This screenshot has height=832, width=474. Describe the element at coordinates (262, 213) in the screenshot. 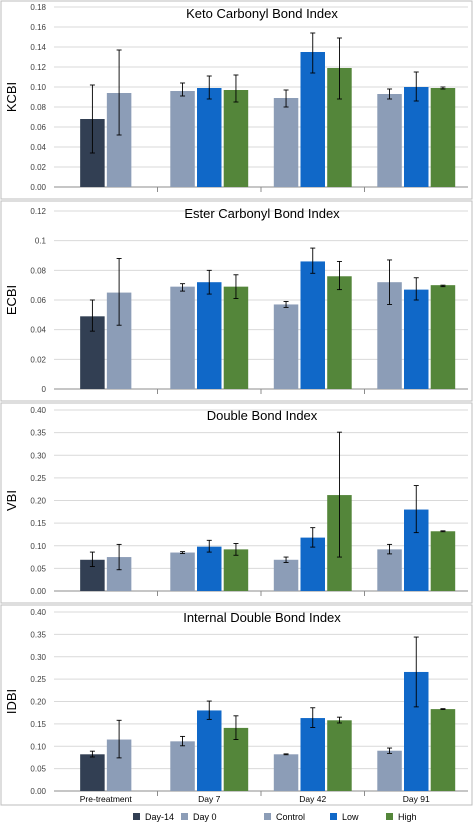

I see `chart-title: Ester Carbonyl Bond Index` at that location.